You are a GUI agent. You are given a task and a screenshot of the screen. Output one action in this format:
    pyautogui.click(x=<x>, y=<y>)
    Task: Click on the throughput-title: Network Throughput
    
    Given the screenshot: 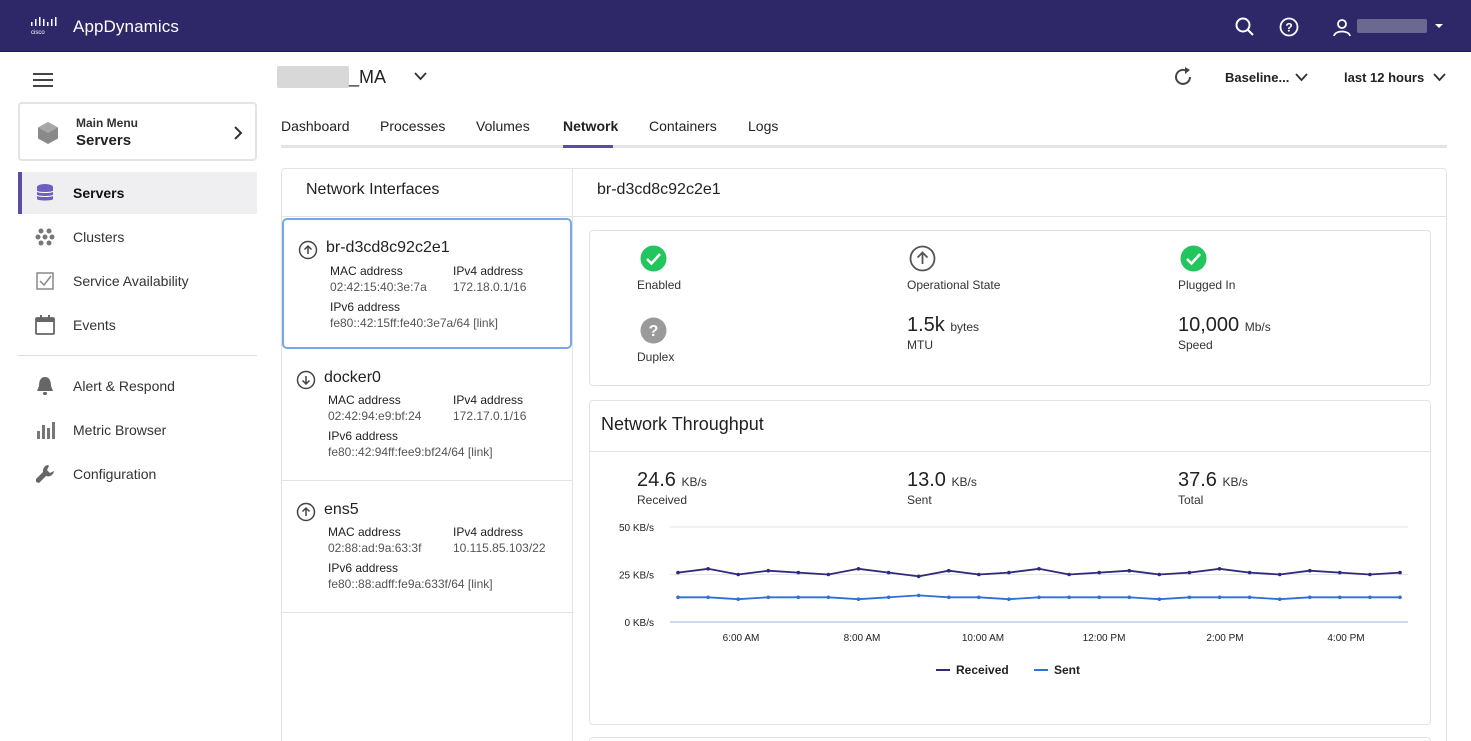 What is the action you would take?
    pyautogui.click(x=682, y=424)
    